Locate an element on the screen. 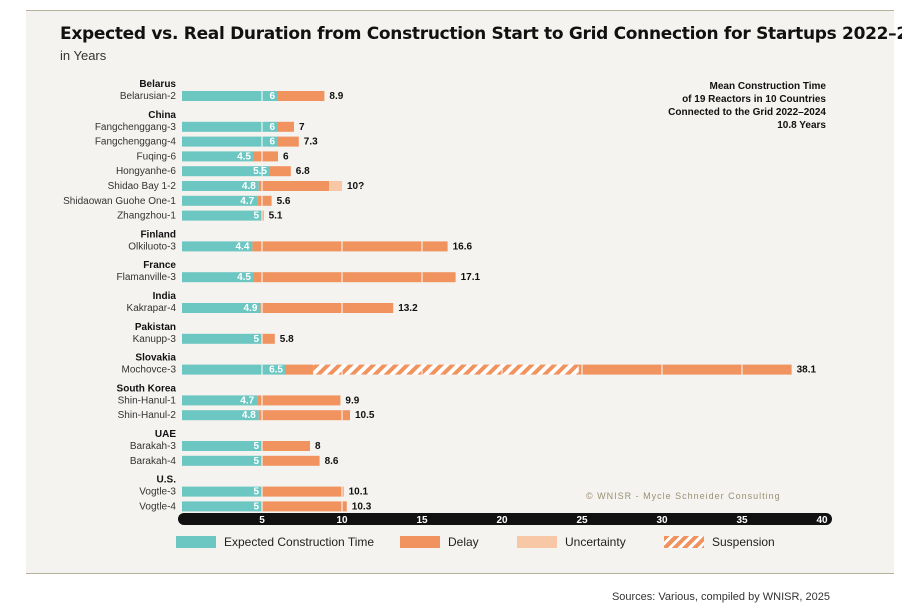  expected-value-label: 4.4 is located at coordinates (242, 246).